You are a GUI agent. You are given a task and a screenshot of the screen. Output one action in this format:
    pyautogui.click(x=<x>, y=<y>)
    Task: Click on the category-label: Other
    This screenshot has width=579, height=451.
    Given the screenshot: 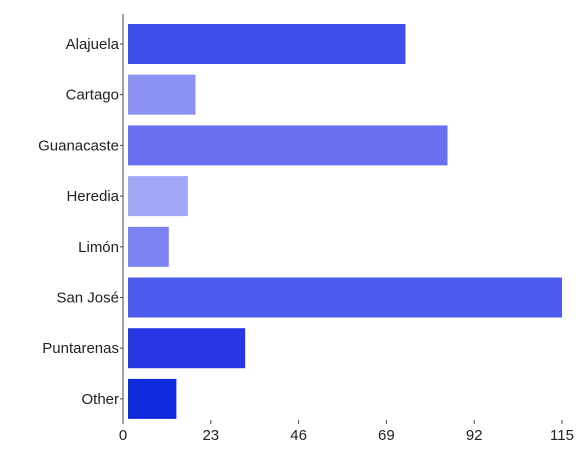 What is the action you would take?
    pyautogui.click(x=100, y=399)
    